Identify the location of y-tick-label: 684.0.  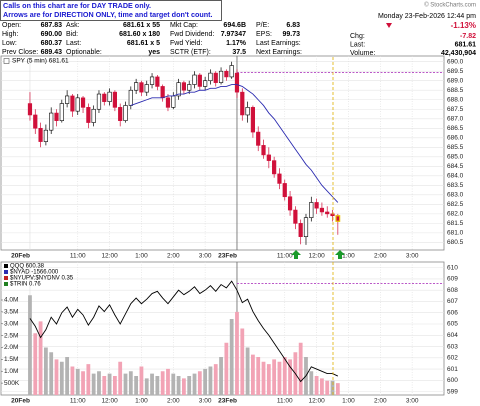
(455, 176).